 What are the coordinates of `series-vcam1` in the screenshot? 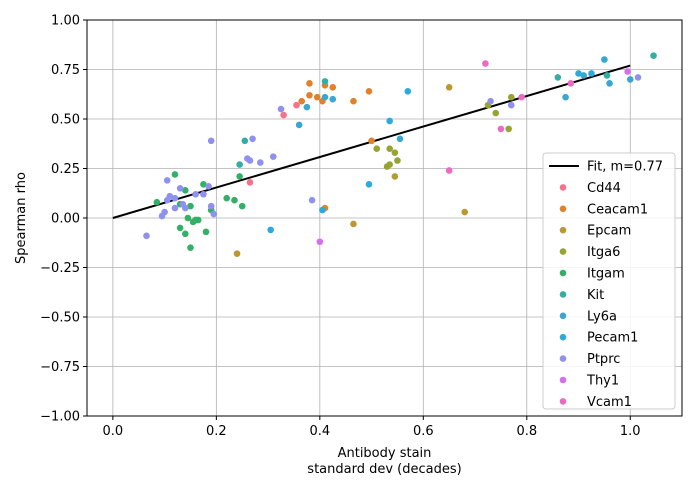 It's located at (510, 117).